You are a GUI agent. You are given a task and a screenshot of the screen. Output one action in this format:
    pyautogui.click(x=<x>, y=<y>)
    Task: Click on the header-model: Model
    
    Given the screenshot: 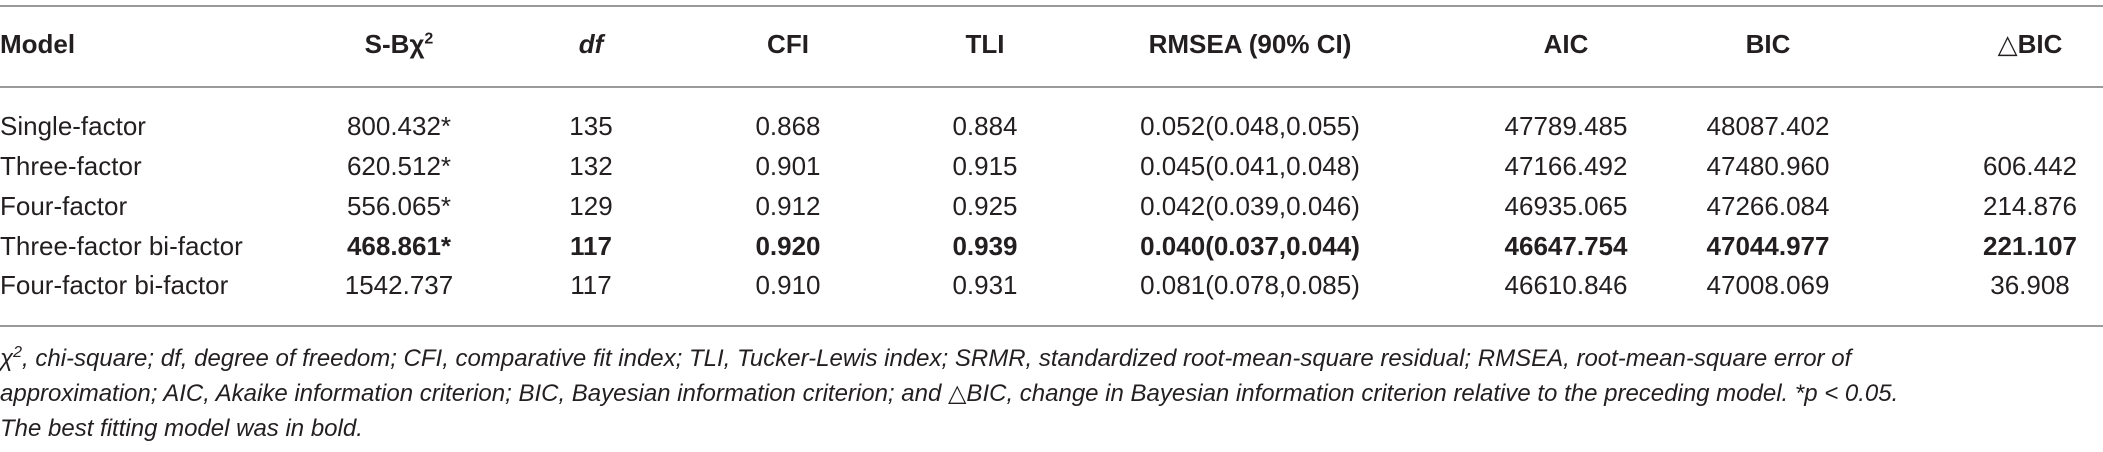 What is the action you would take?
    pyautogui.click(x=38, y=44)
    